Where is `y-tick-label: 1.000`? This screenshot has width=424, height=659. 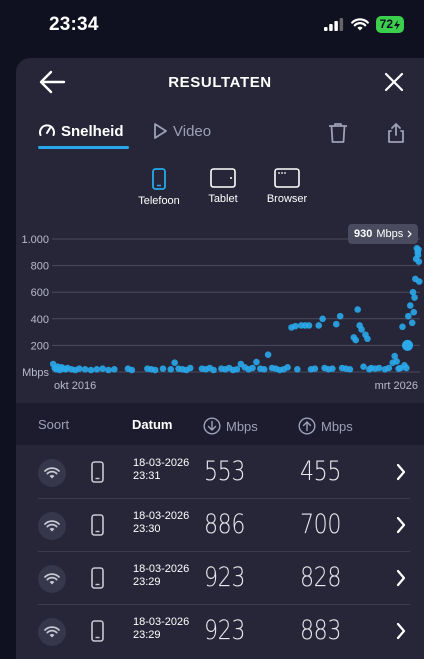 y-tick-label: 1.000 is located at coordinates (35, 240).